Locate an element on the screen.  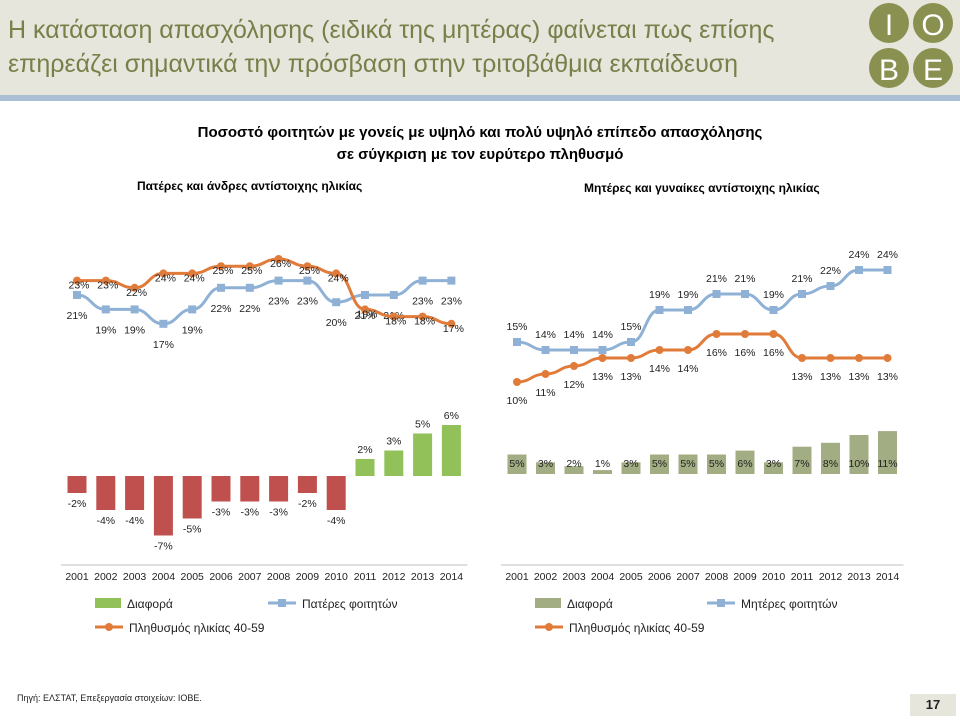
bar-data-label: 8% is located at coordinates (830, 464).